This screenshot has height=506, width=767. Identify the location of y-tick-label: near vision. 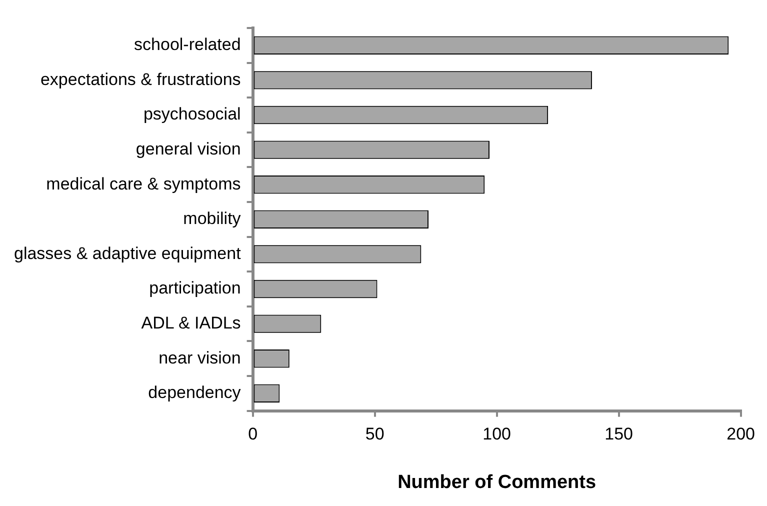
(199, 358).